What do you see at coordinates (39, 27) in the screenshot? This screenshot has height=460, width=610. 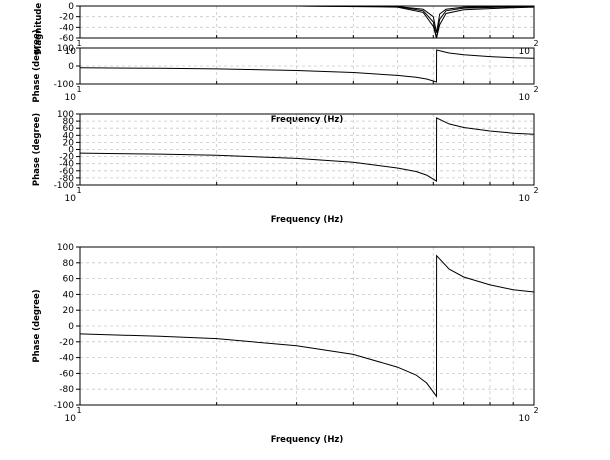 I see `y-axis-label: Magnitude (d` at bounding box center [39, 27].